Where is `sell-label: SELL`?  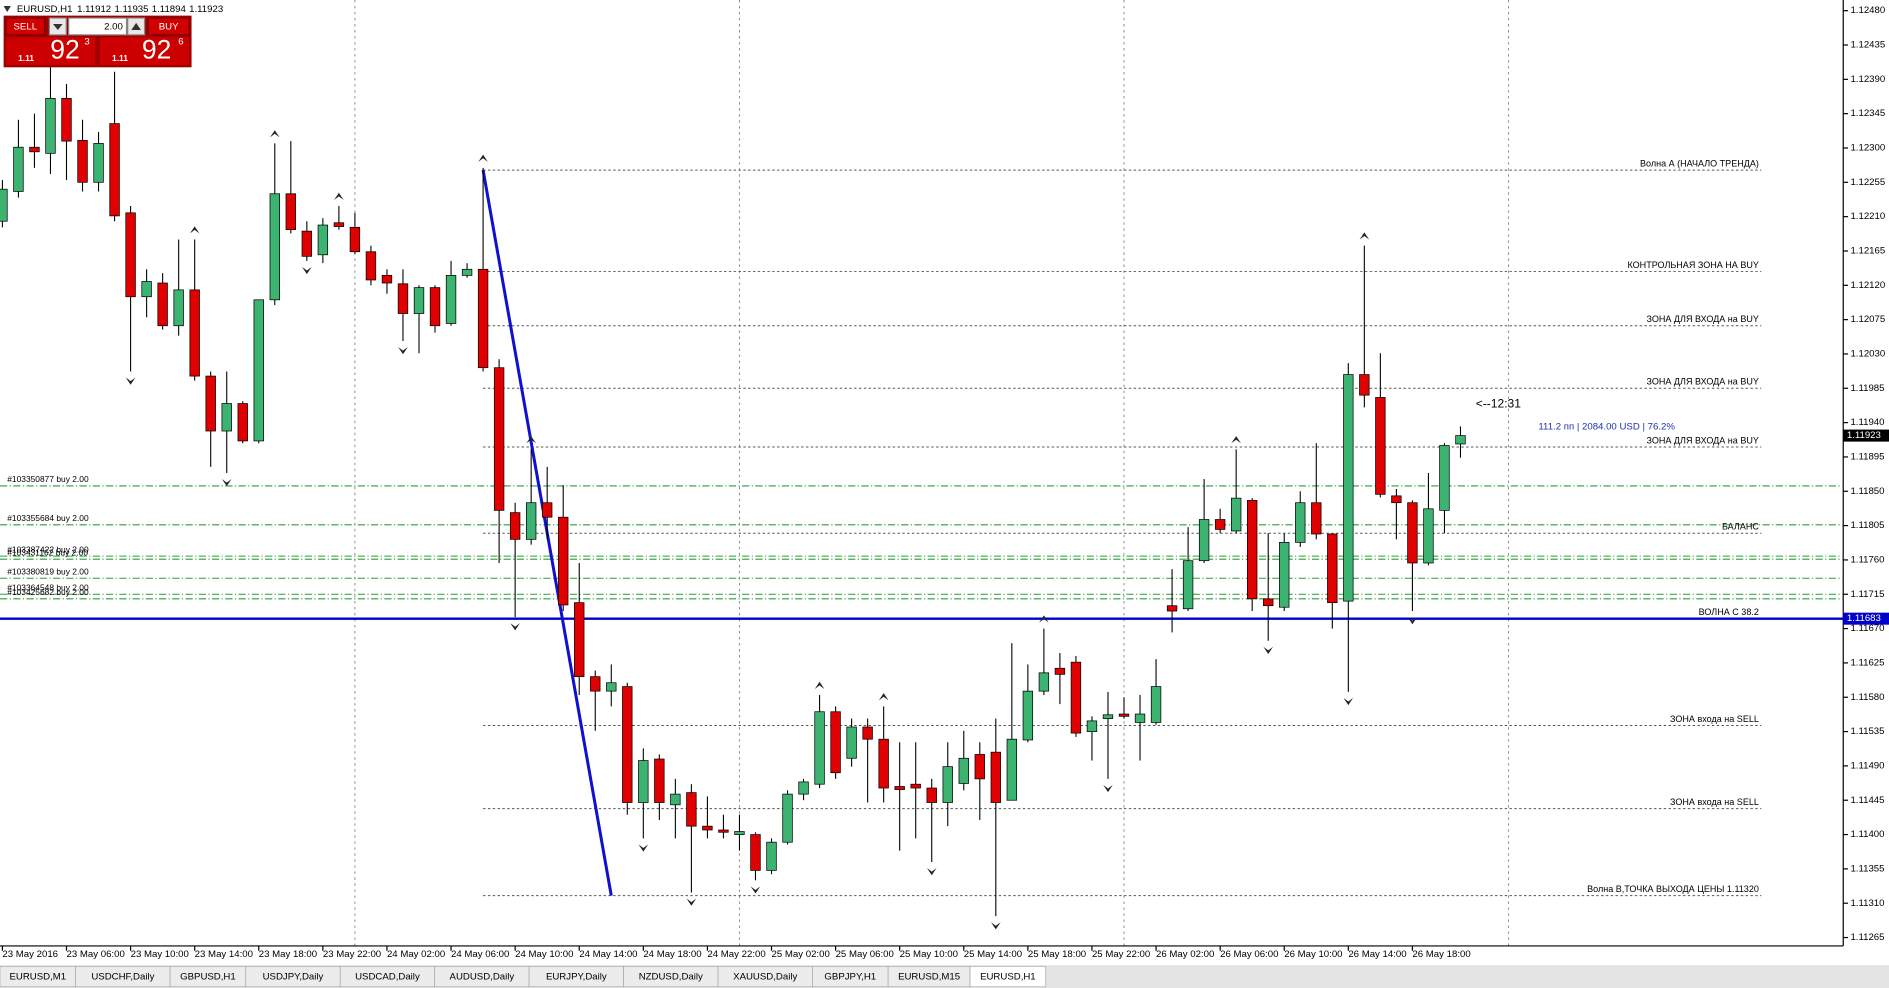
sell-label: SELL is located at coordinates (26, 27).